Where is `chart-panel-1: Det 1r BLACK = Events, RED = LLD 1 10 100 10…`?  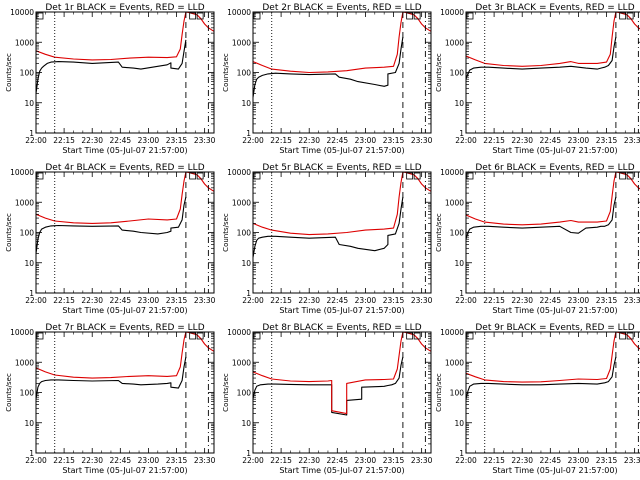 chart-panel-1: Det 1r BLACK = Events, RED = LLD 1 10 100 10… is located at coordinates (110, 79).